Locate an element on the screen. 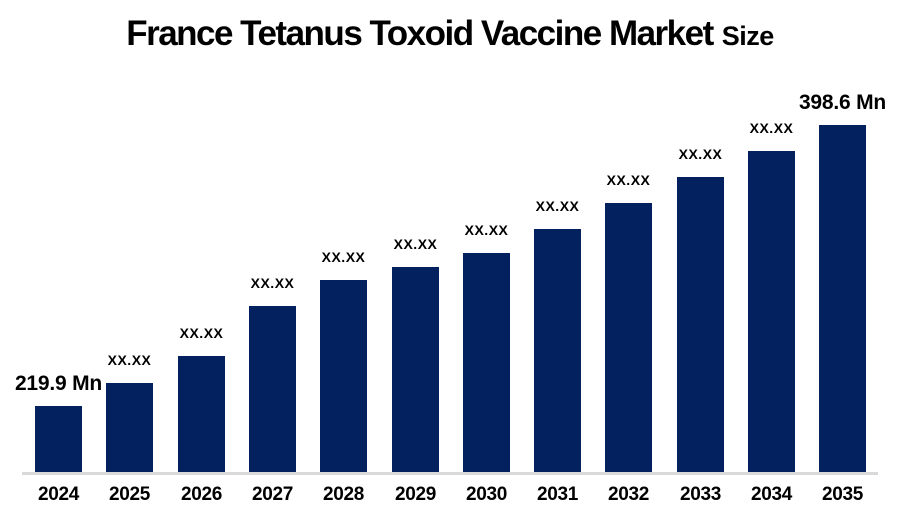 Image resolution: width=900 pixels, height=525 pixels. x-axis-tick-label-2032: 2032 is located at coordinates (628, 494).